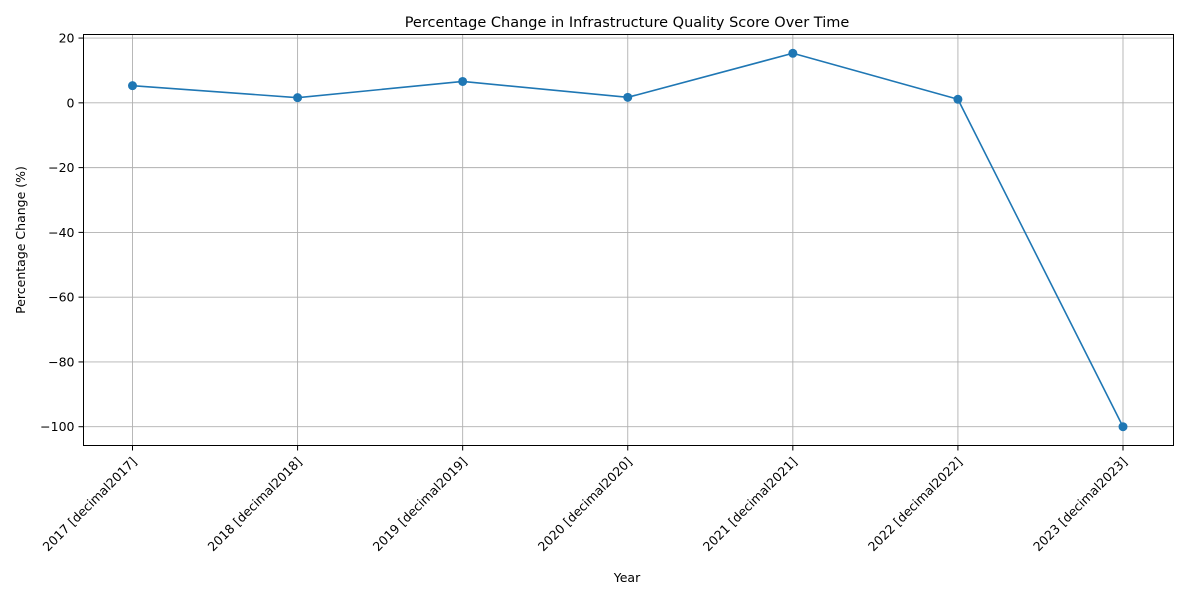 Image resolution: width=1200 pixels, height=600 pixels. I want to click on y-tick-label: 0, so click(71, 102).